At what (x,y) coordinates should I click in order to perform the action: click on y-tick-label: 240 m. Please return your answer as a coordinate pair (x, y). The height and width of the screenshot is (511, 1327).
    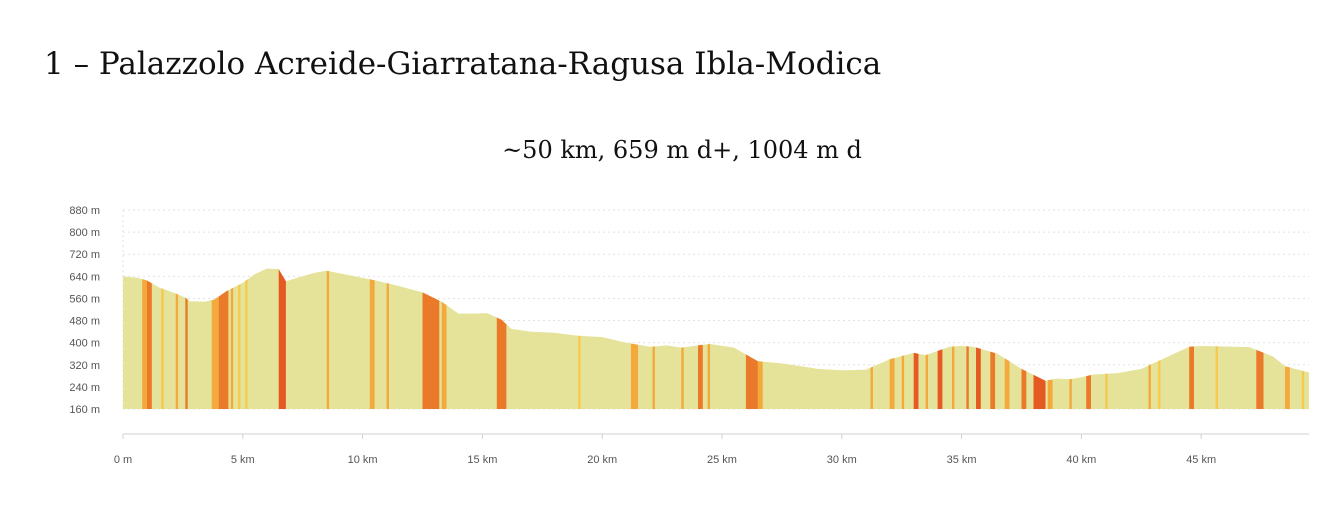
    Looking at the image, I should click on (84, 388).